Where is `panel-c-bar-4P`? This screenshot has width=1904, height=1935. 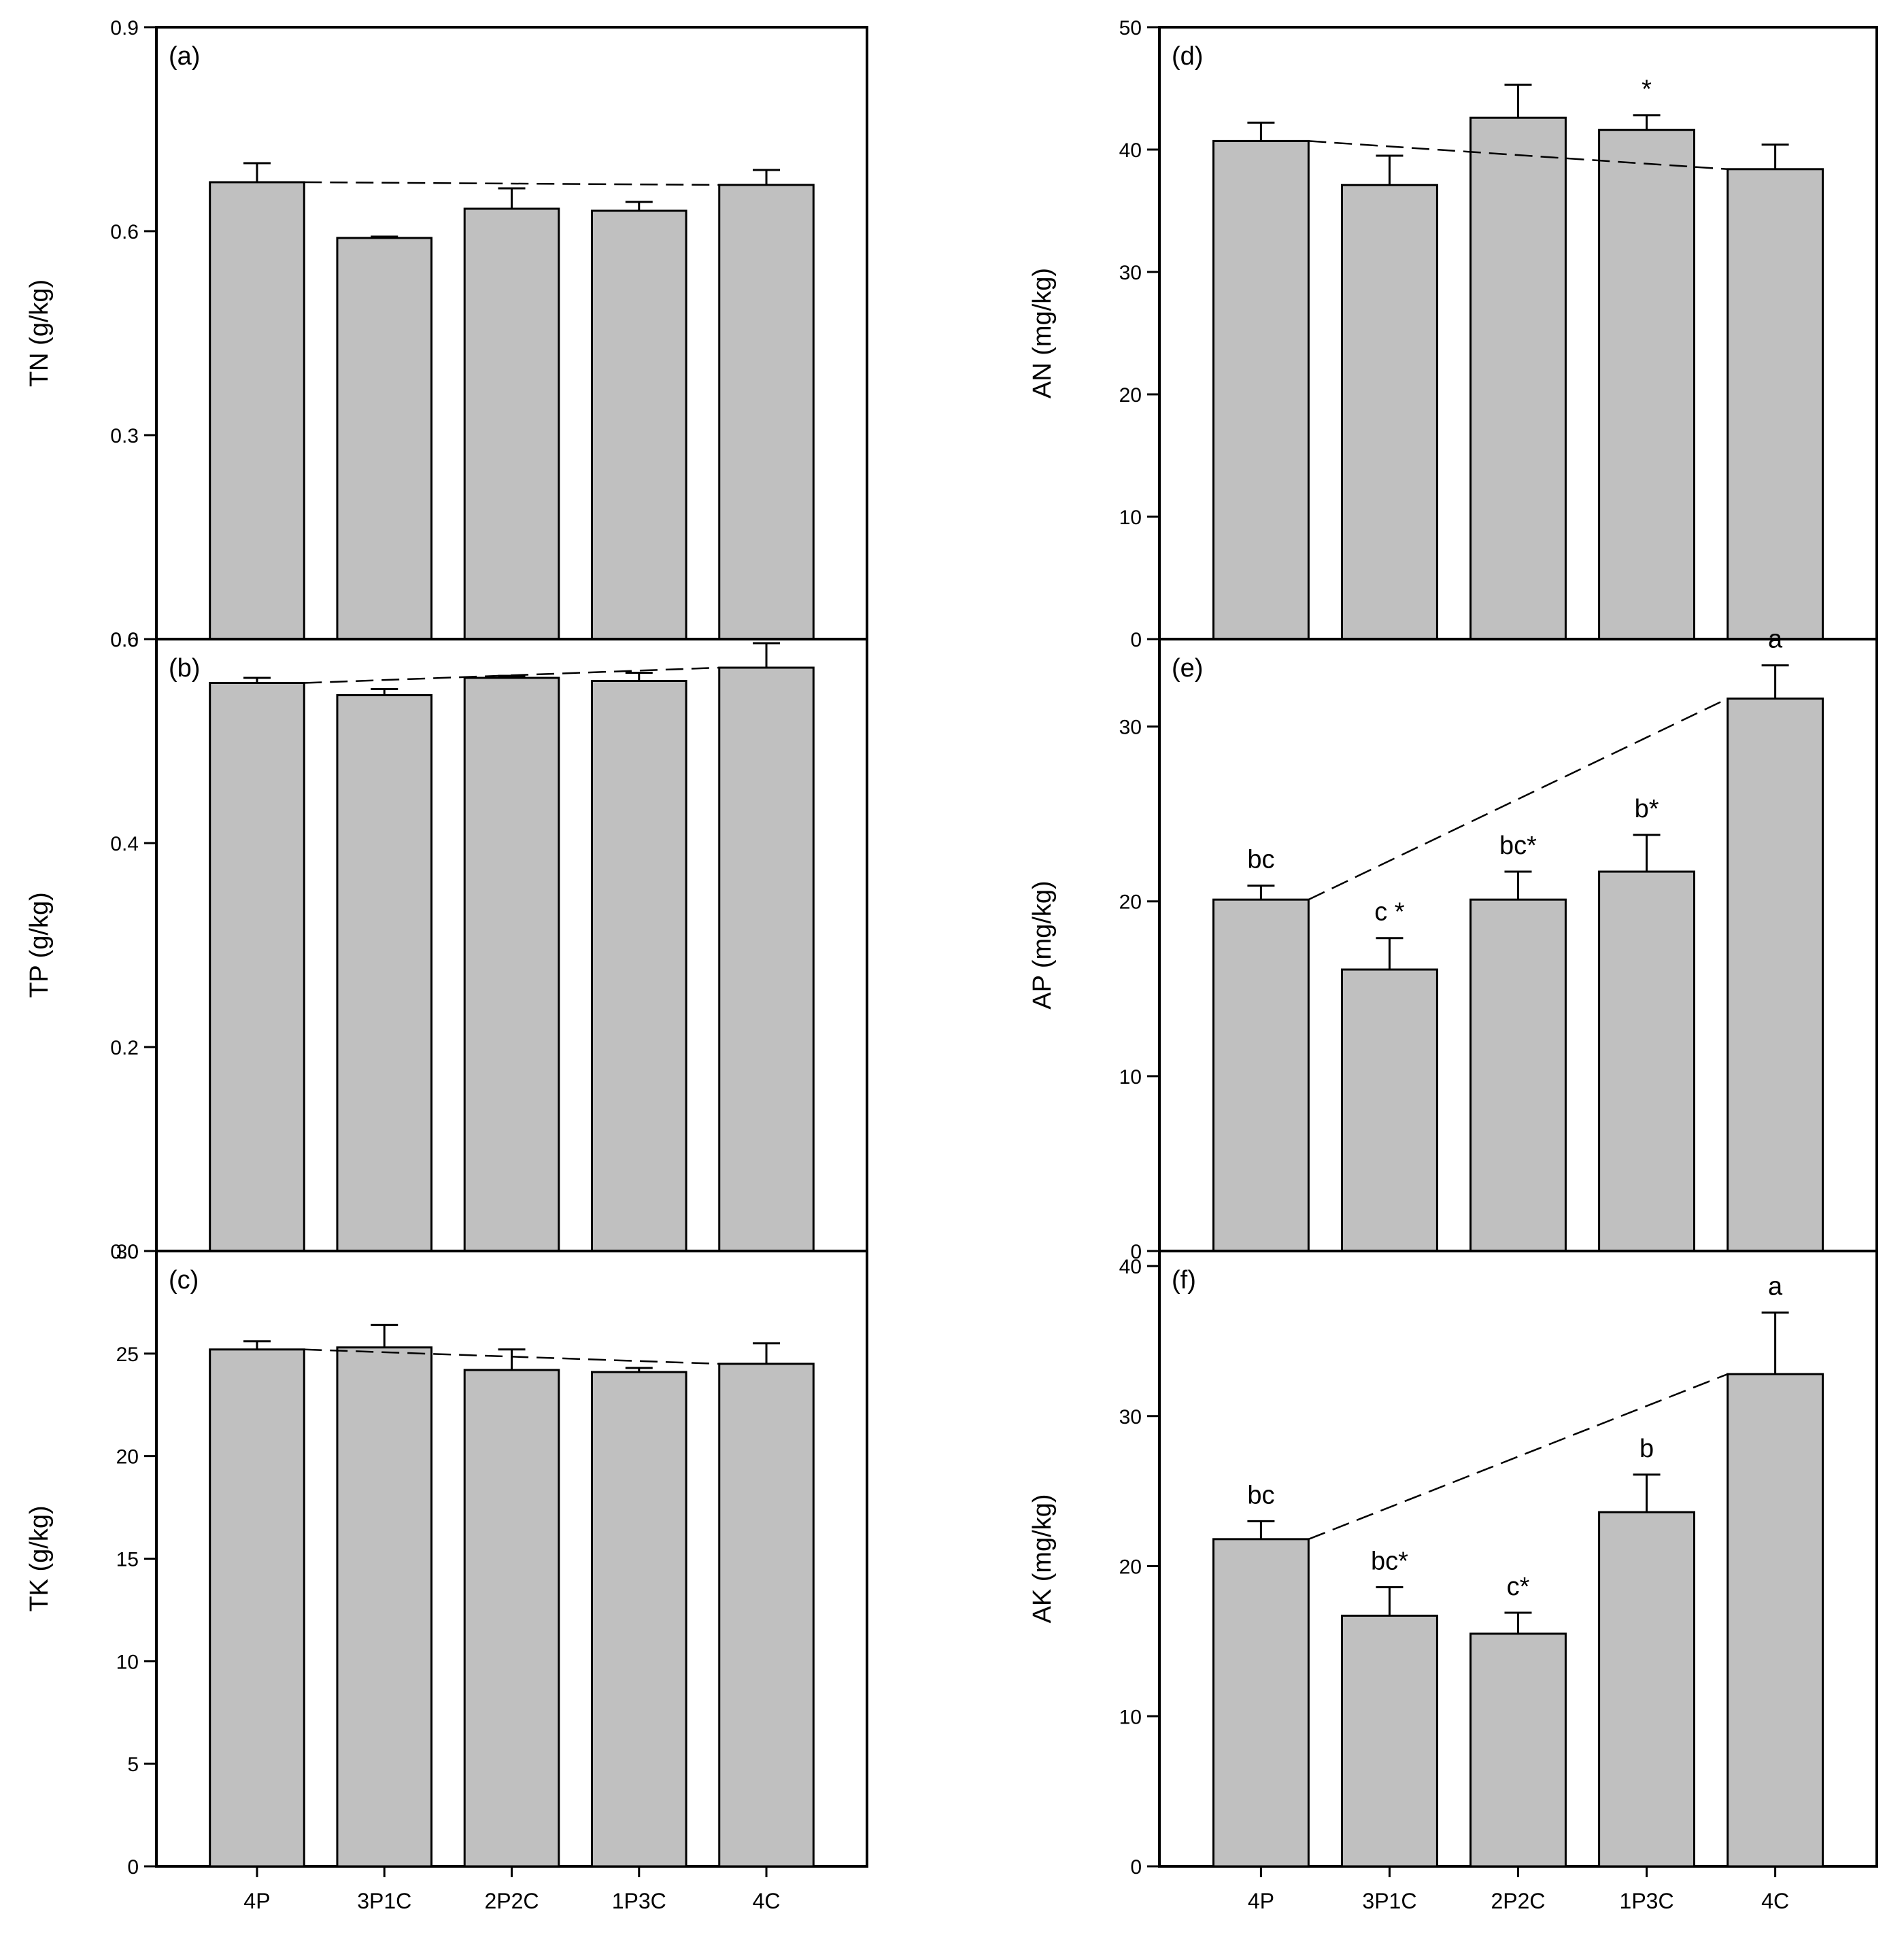
panel-c-bar-4P is located at coordinates (257, 1608).